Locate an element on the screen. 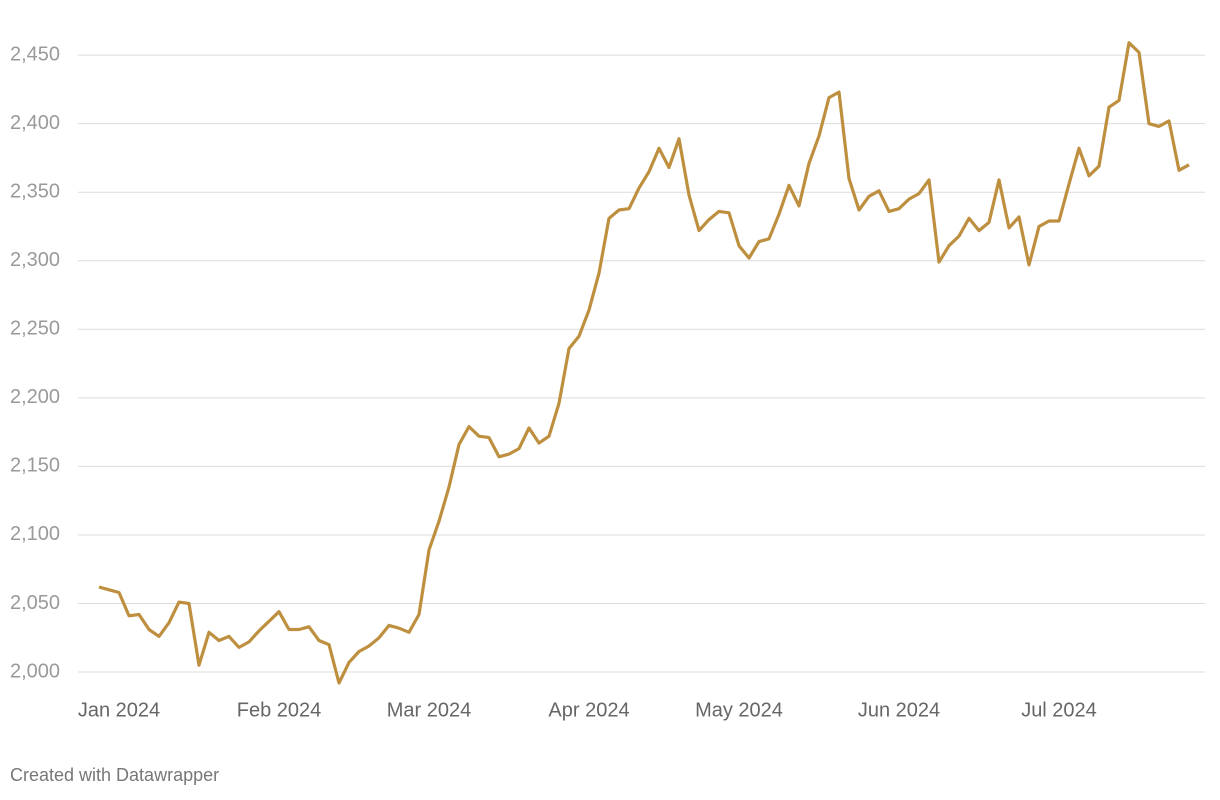 The height and width of the screenshot is (800, 1220). y-tick-label: 2,300 is located at coordinates (35, 260).